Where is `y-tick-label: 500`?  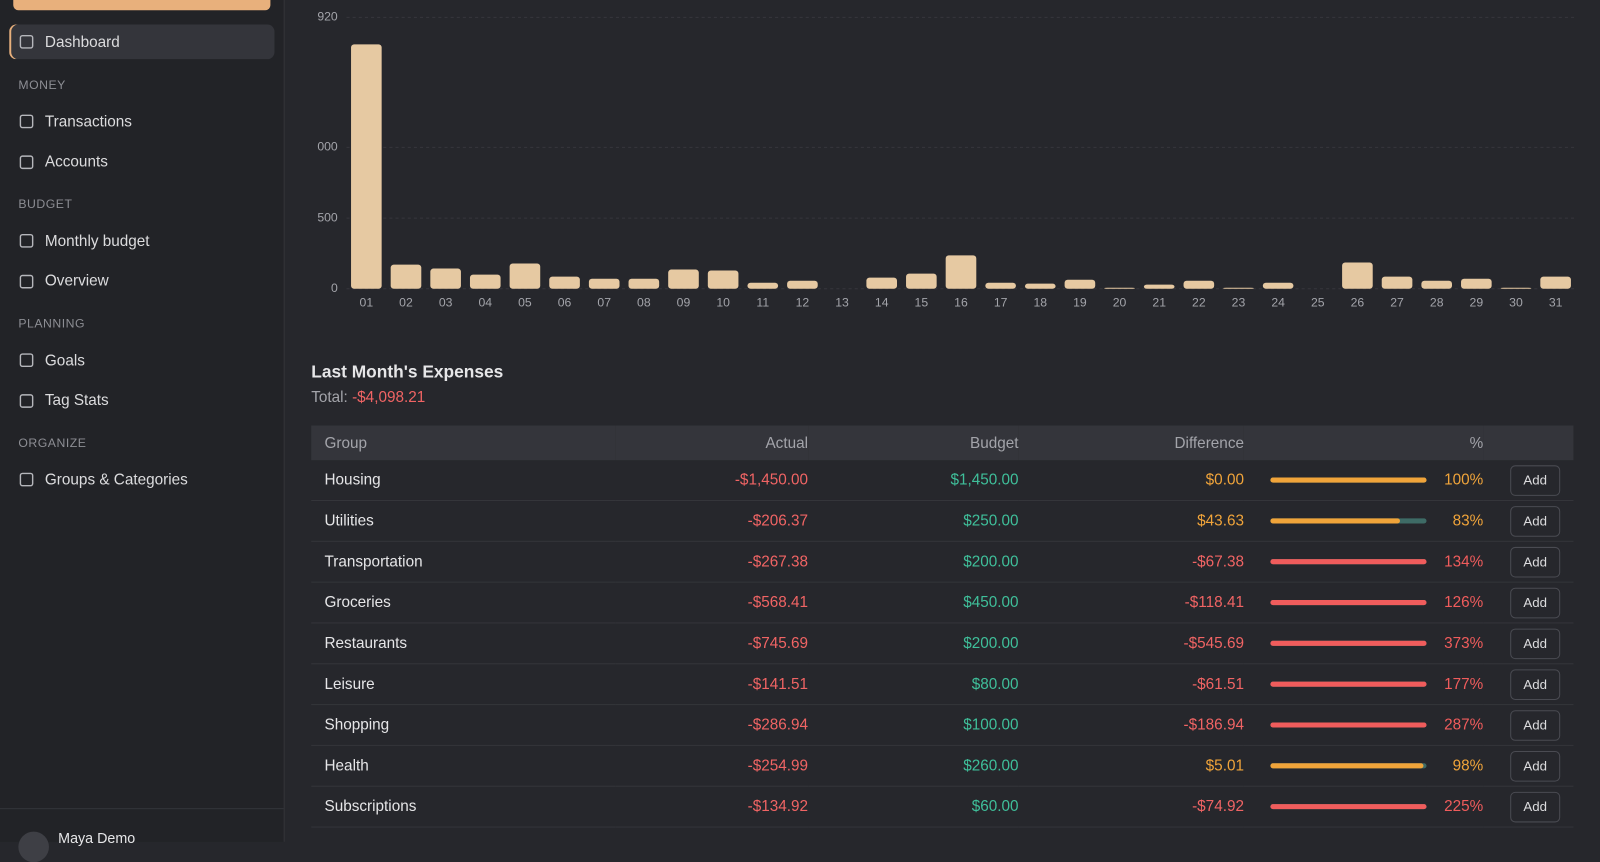 y-tick-label: 500 is located at coordinates (327, 217).